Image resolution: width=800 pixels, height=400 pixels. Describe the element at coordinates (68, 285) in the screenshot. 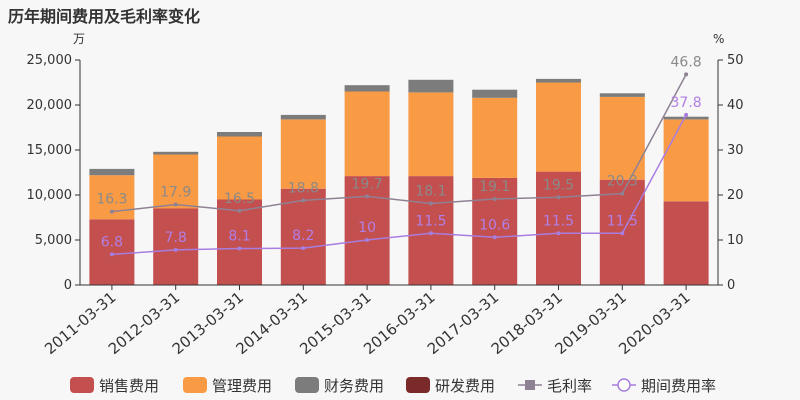

I see `y-left-tick-label: 0` at that location.